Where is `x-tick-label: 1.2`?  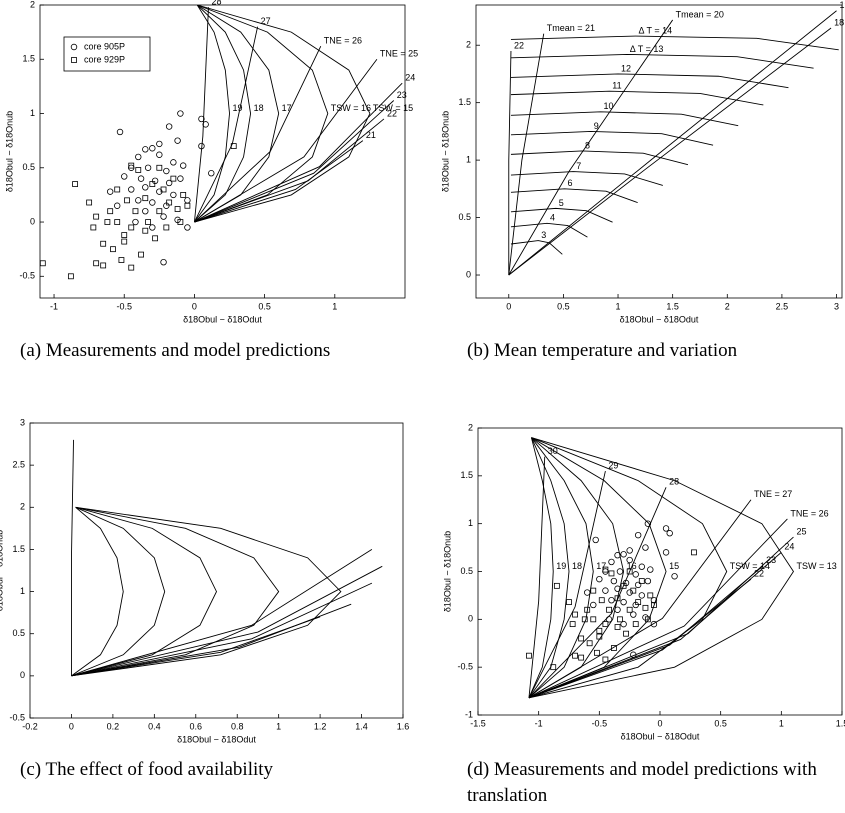 x-tick-label: 1.2 is located at coordinates (320, 726).